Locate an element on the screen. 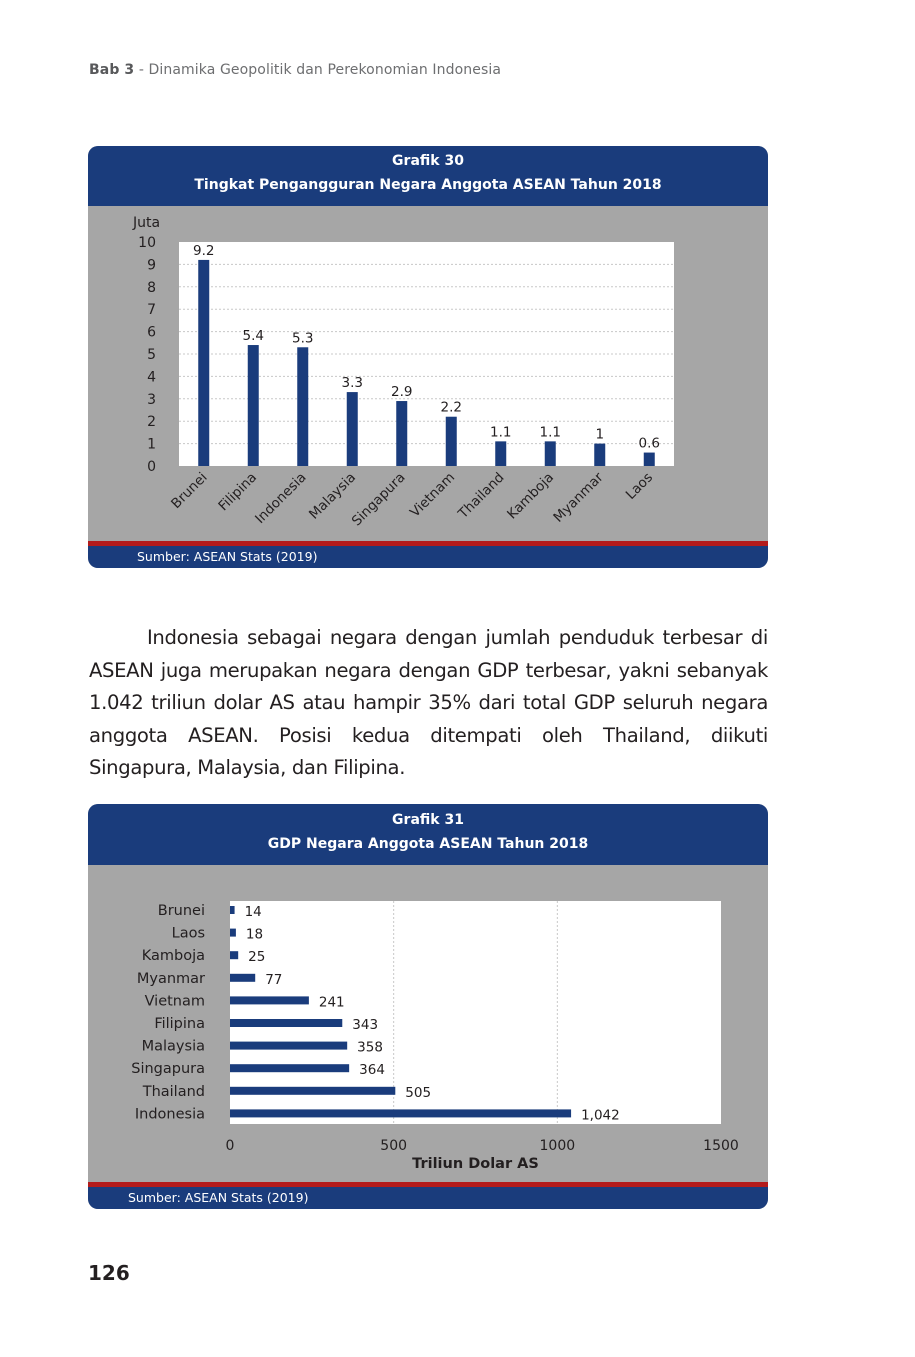 This screenshot has height=1357, width=915. y-tick-label: Brunei is located at coordinates (181, 911).